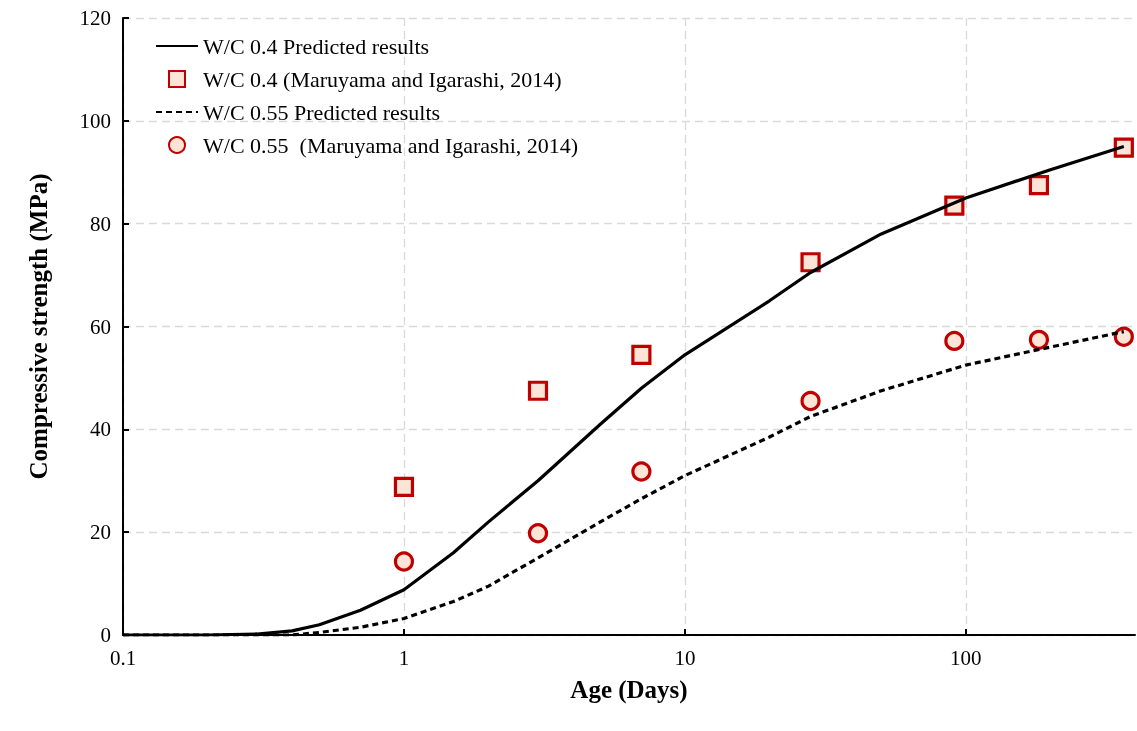 The width and height of the screenshot is (1137, 731). I want to click on x-tick-label: 10, so click(685, 657).